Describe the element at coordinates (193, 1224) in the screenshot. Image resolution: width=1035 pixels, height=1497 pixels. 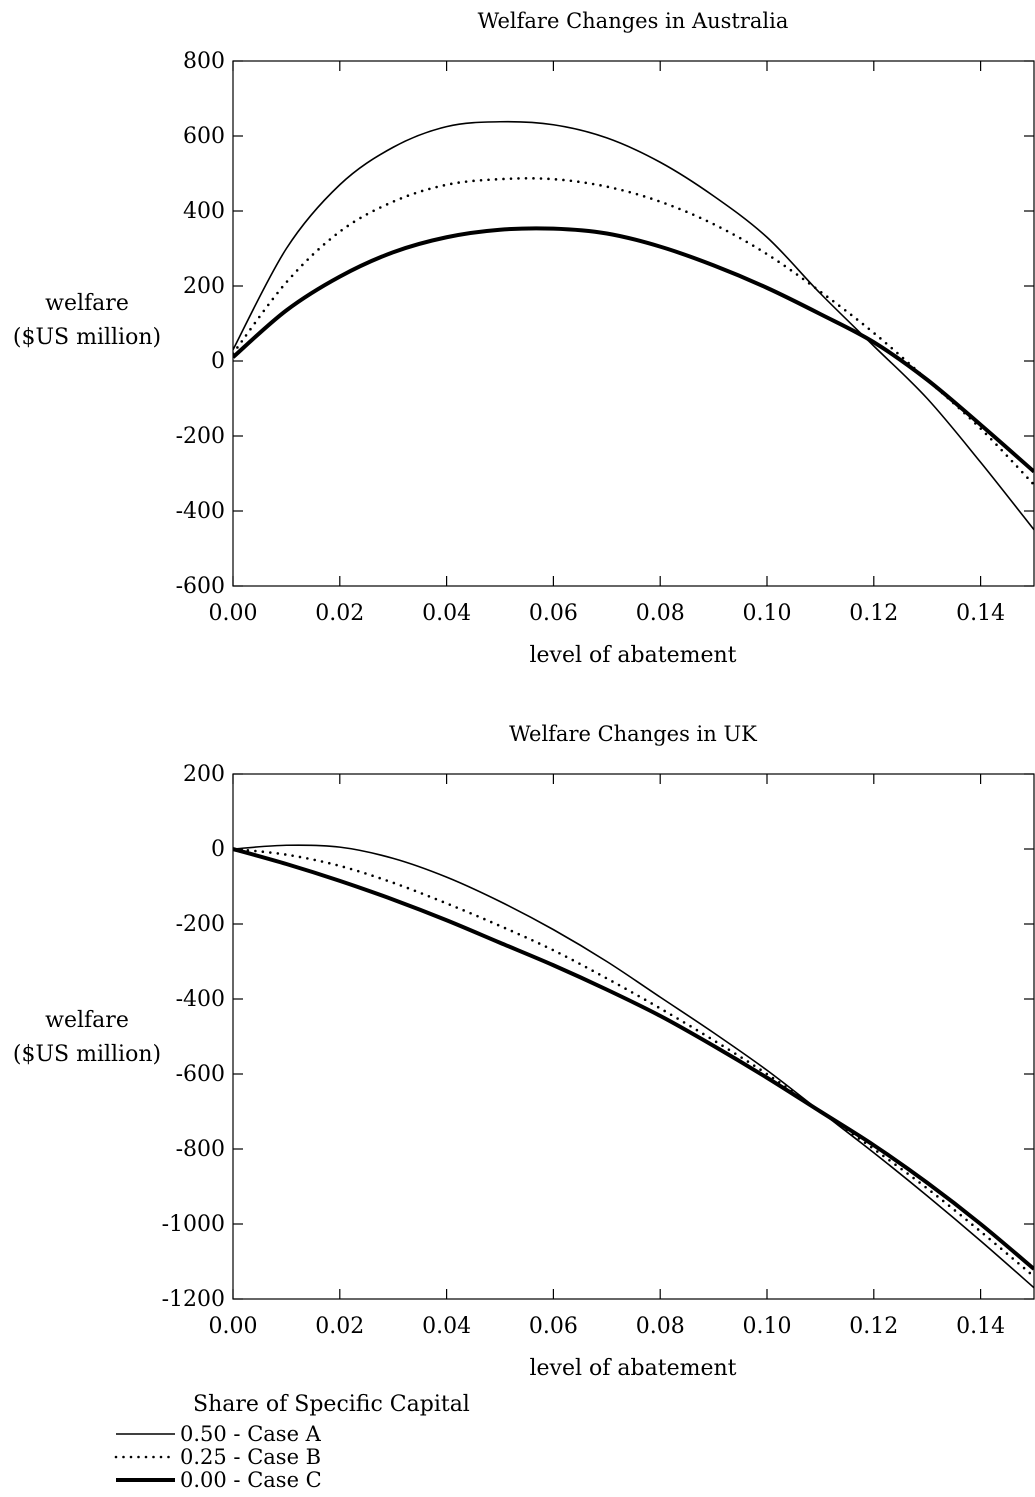
I see `y-tick-label: -1000` at that location.